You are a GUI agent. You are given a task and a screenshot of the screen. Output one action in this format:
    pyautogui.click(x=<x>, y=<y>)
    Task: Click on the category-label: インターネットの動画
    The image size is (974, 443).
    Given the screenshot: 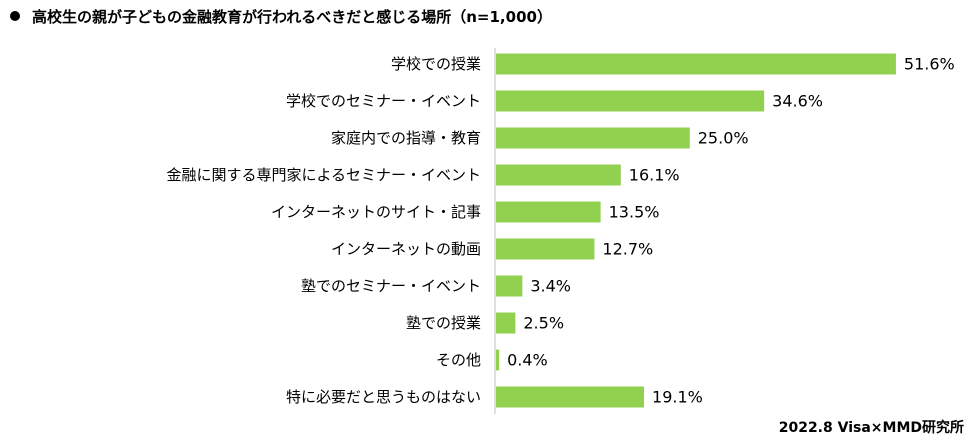 What is the action you would take?
    pyautogui.click(x=406, y=249)
    